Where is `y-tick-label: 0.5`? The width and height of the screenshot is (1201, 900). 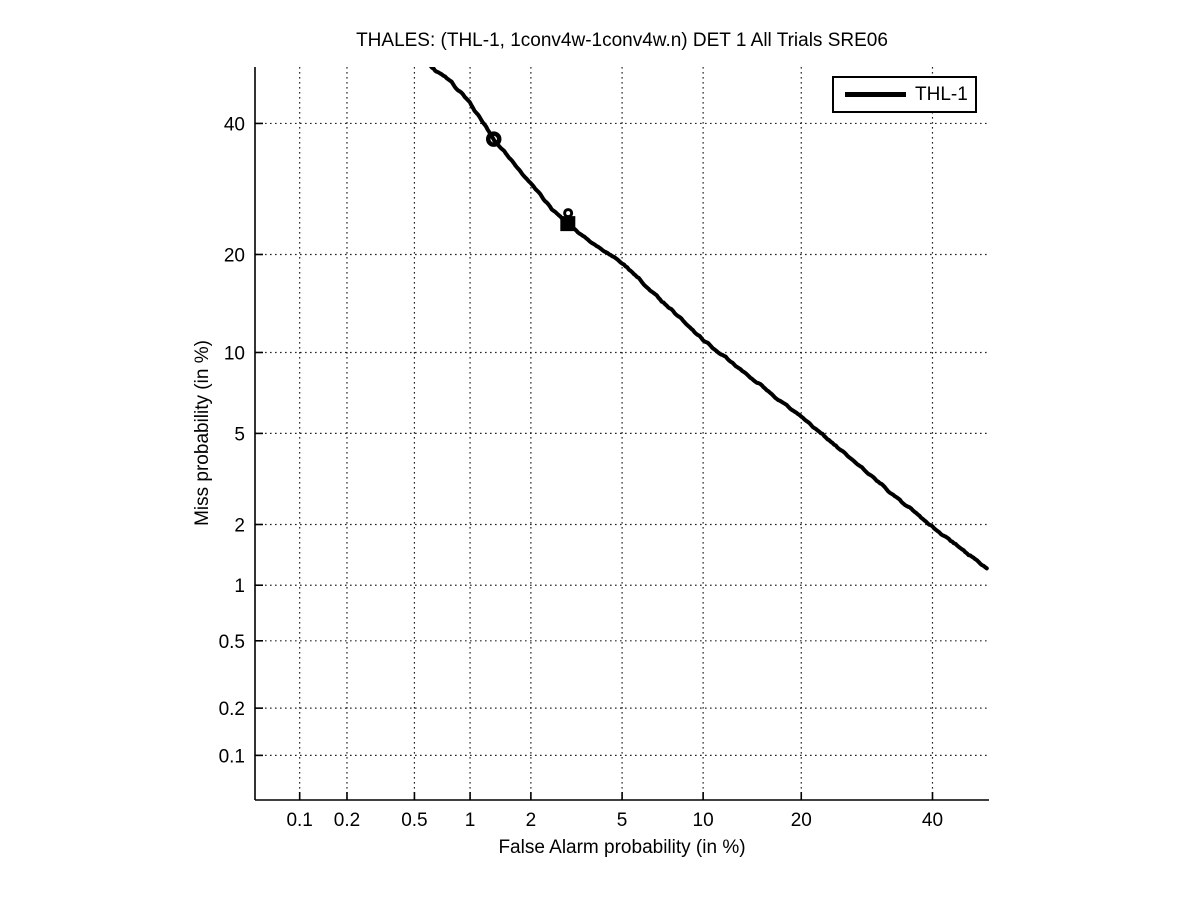 y-tick-label: 0.5 is located at coordinates (232, 642).